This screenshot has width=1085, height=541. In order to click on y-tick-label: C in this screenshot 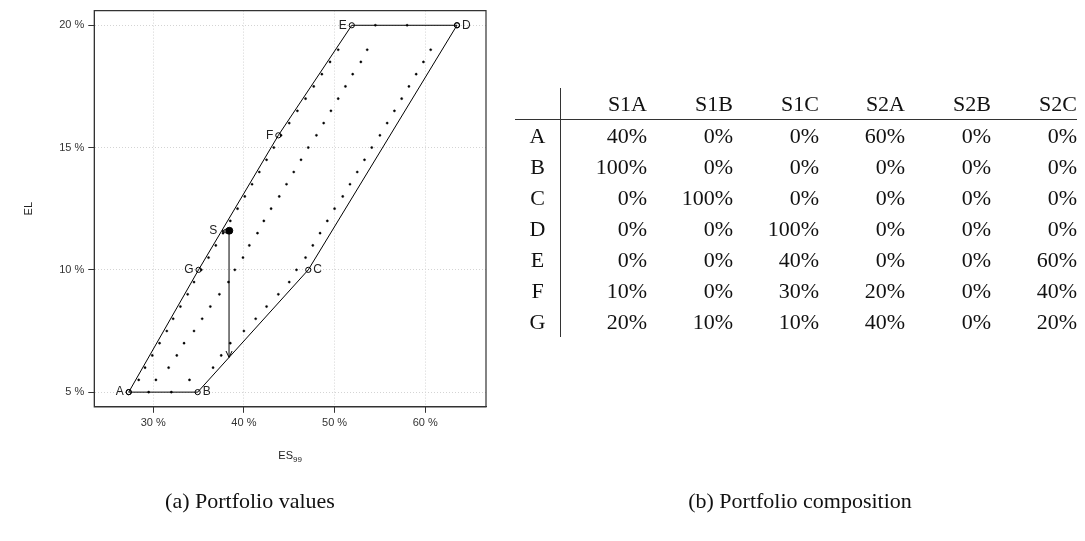, I will do `click(538, 197)`.